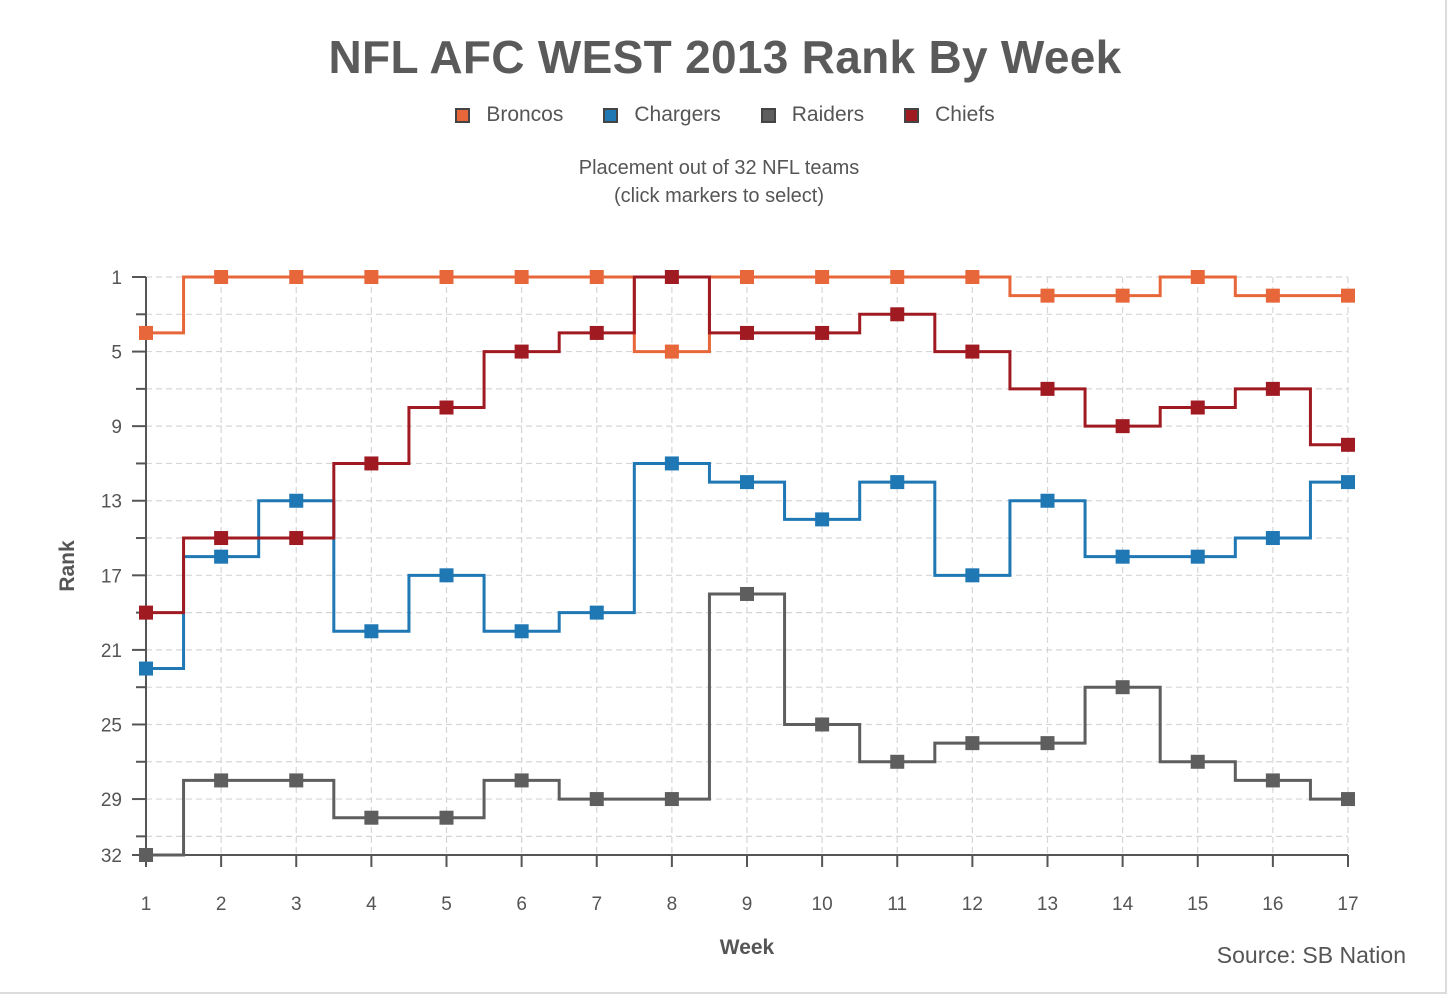 This screenshot has height=998, width=1450. Describe the element at coordinates (1197, 904) in the screenshot. I see `x-tick-label: 15` at that location.